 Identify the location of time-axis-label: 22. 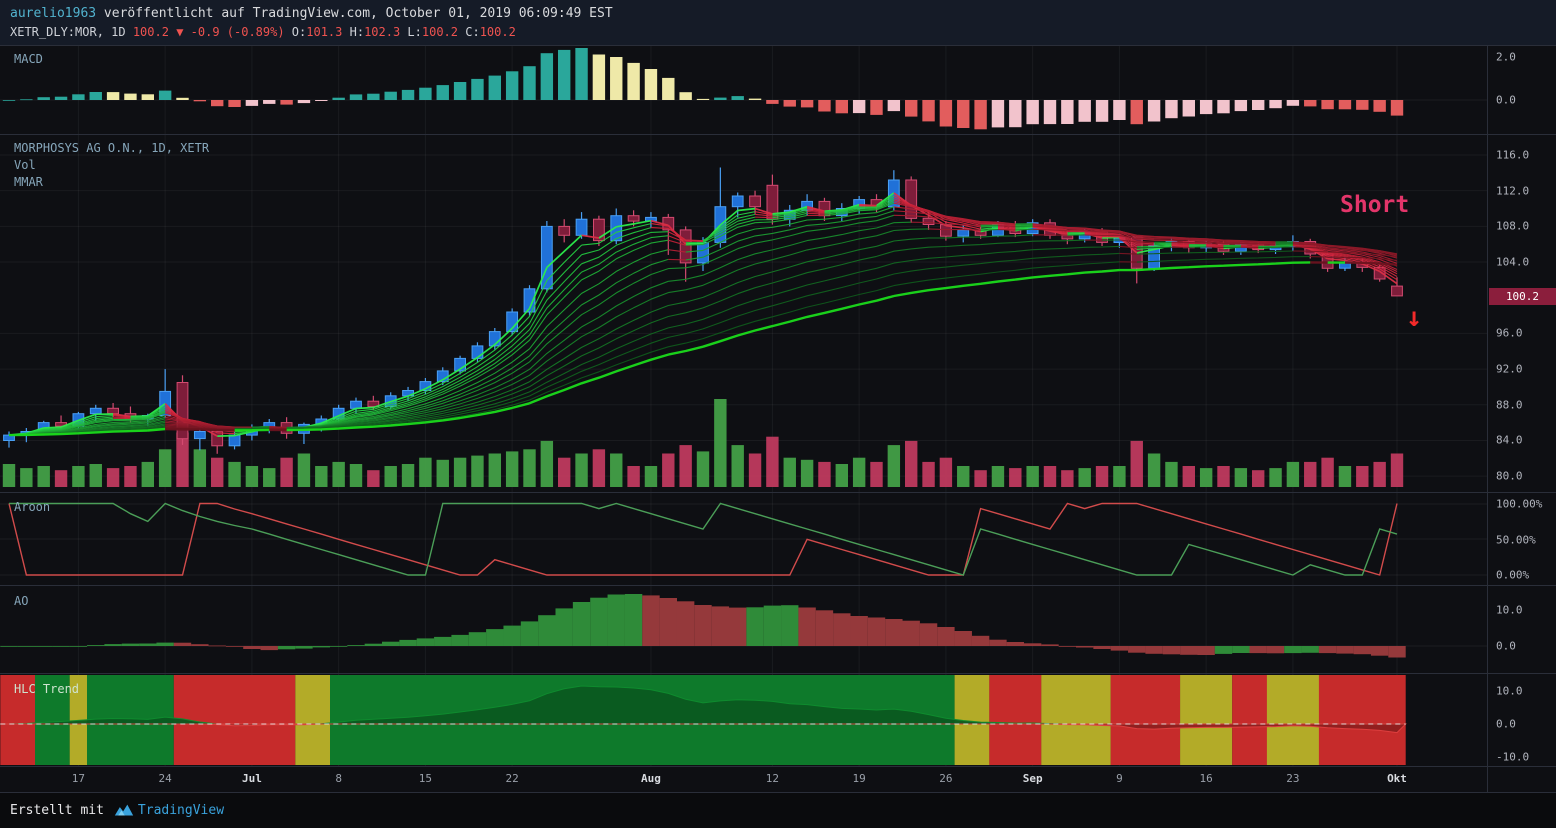
(512, 778).